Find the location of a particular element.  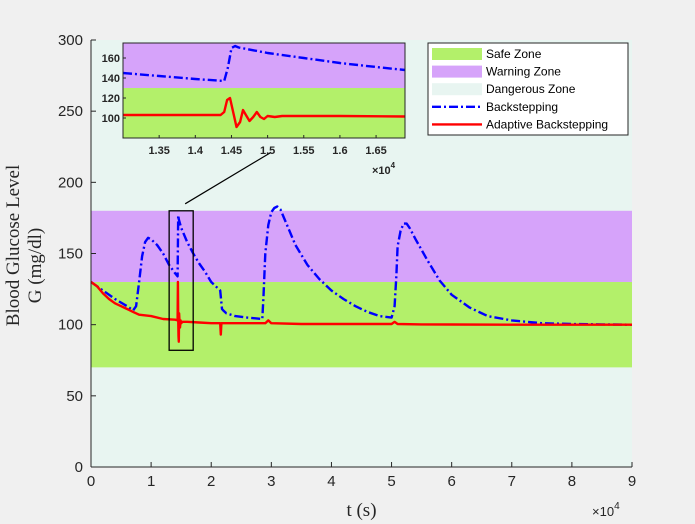

inset-warning-band is located at coordinates (264, 65).